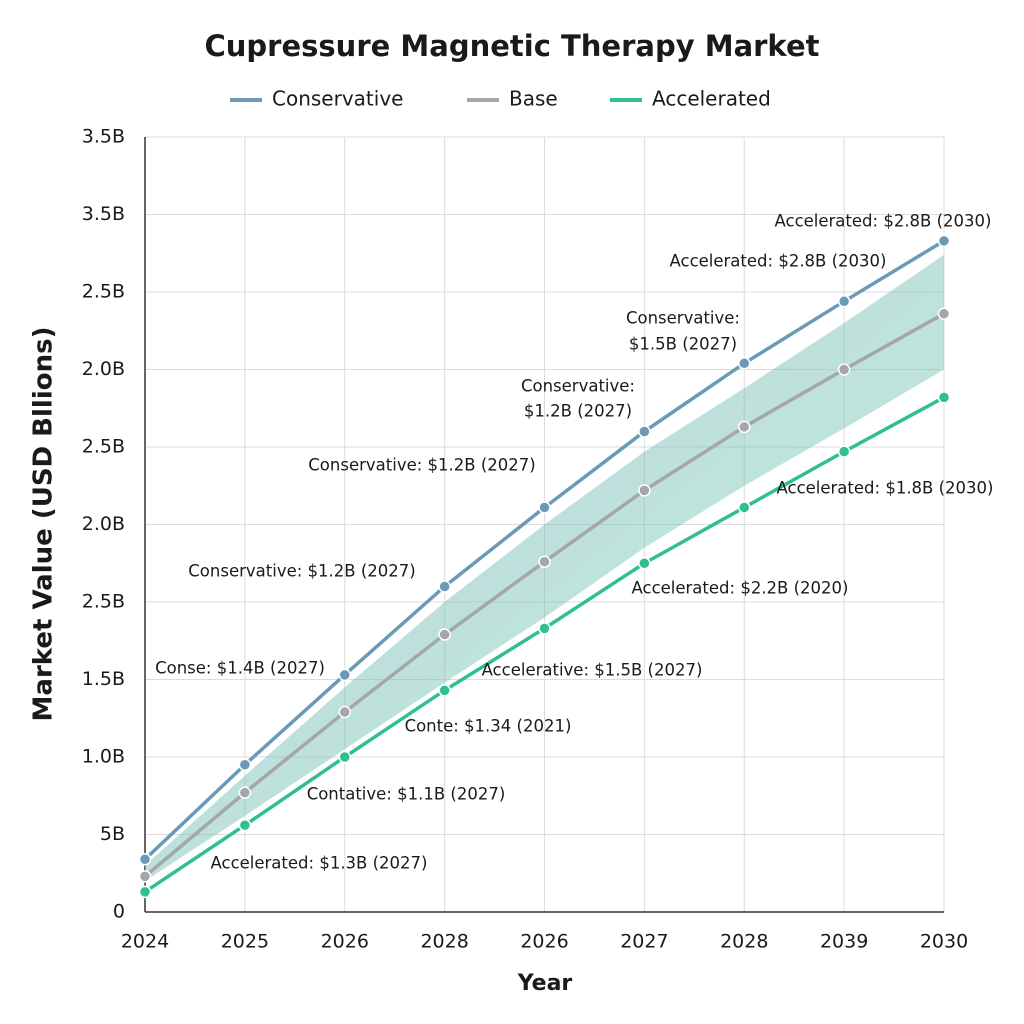 Image resolution: width=1024 pixels, height=1024 pixels. Describe the element at coordinates (711, 99) in the screenshot. I see `legend-label: Accelerated` at that location.